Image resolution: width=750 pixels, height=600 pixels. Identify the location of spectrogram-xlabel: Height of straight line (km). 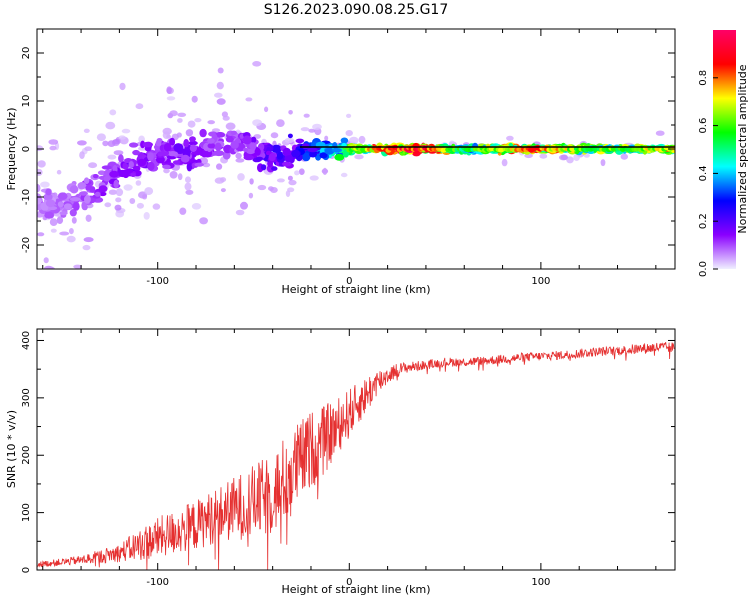
(355, 289).